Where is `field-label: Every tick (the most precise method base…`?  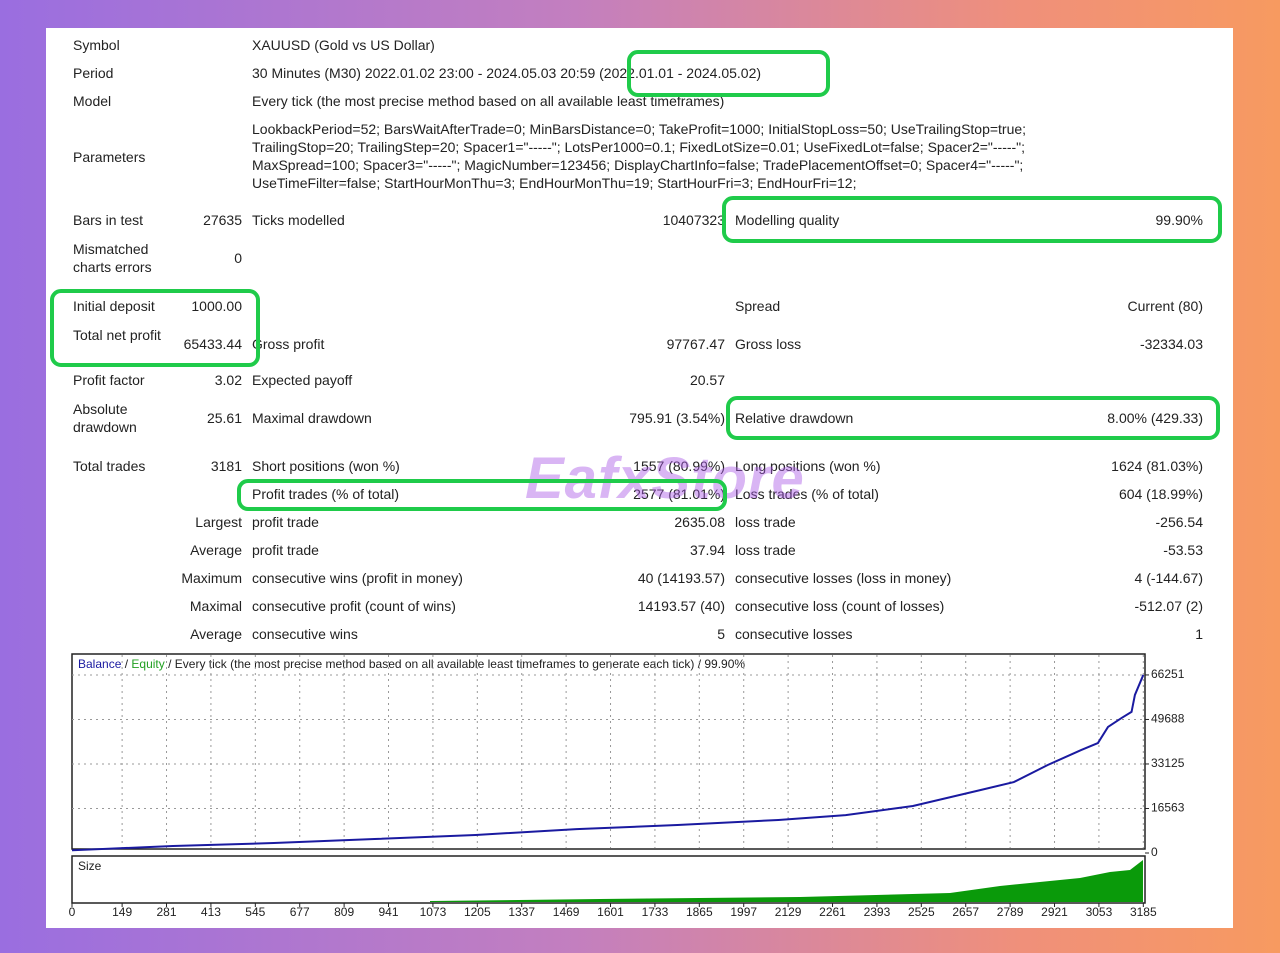
field-label: Every tick (the most precise method base… is located at coordinates (488, 101).